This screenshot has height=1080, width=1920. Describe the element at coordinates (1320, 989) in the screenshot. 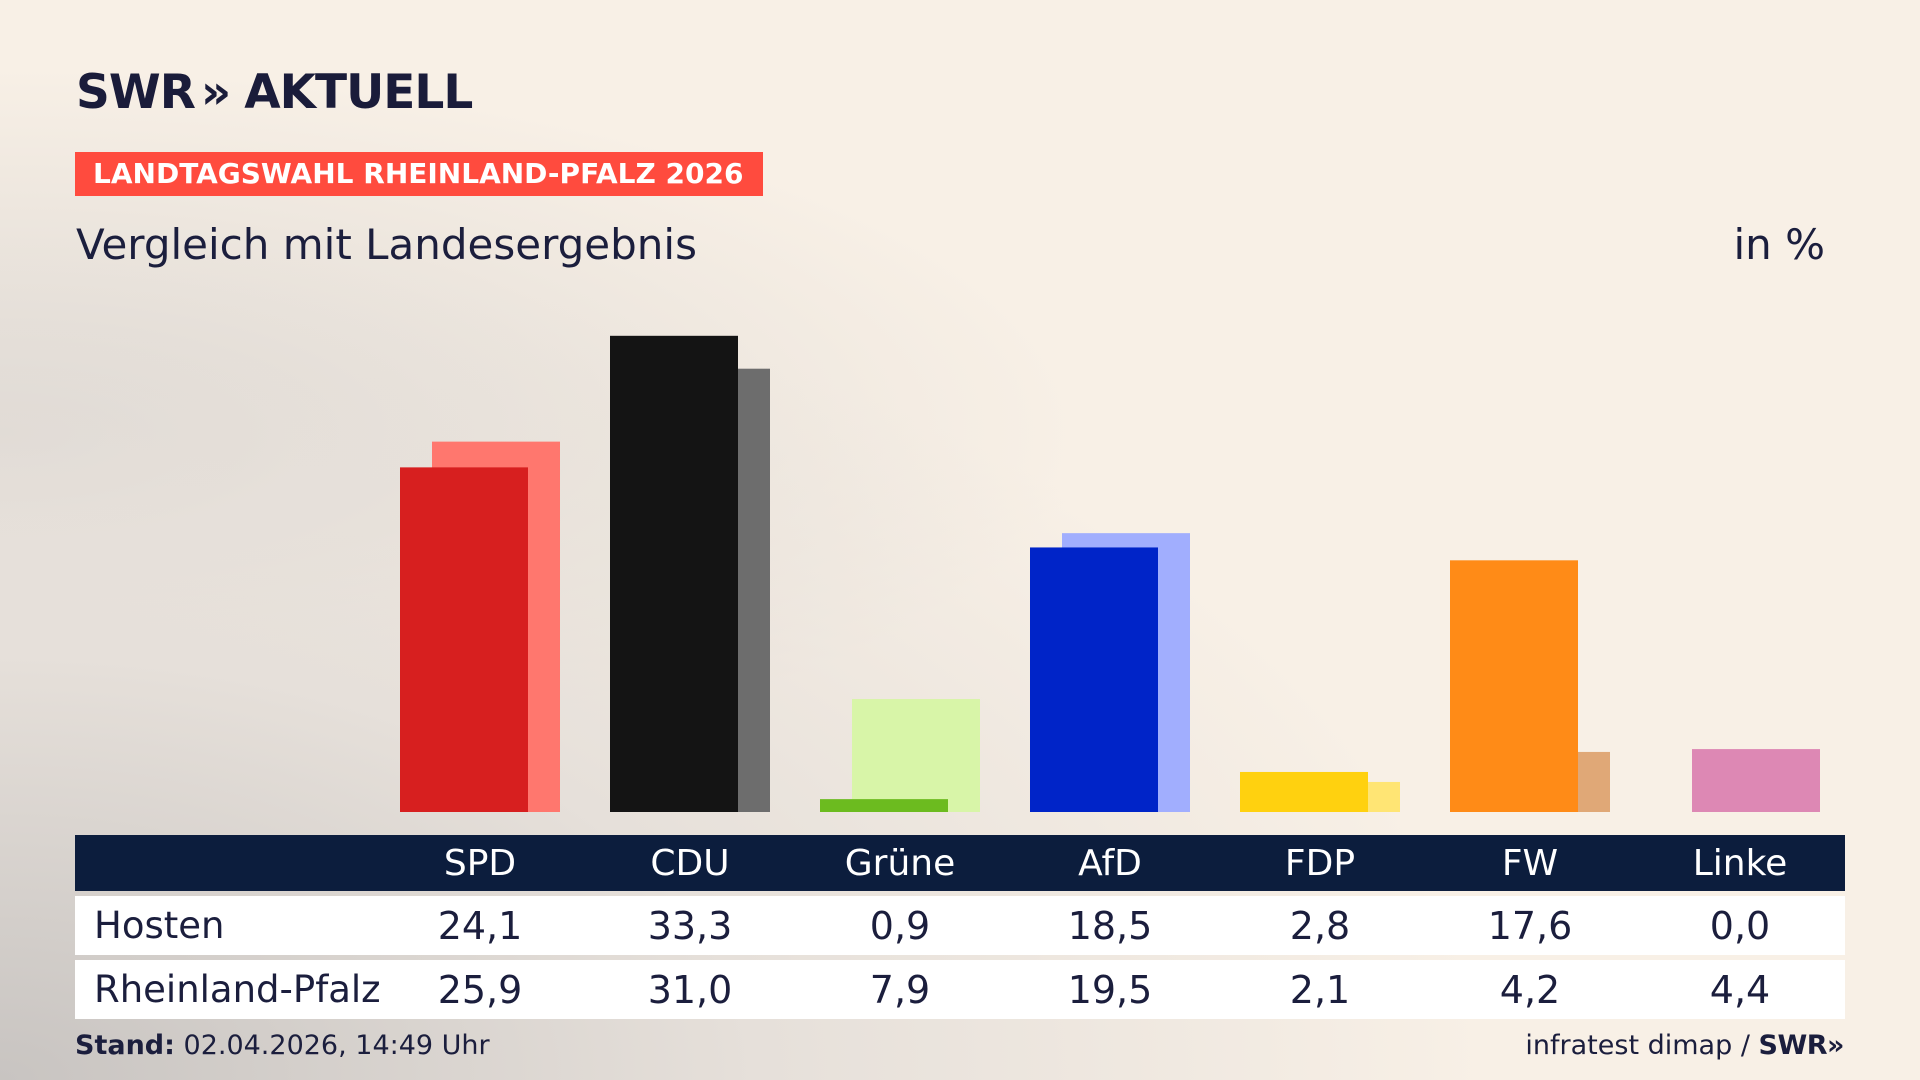

I see `table-cell: 2,1` at that location.